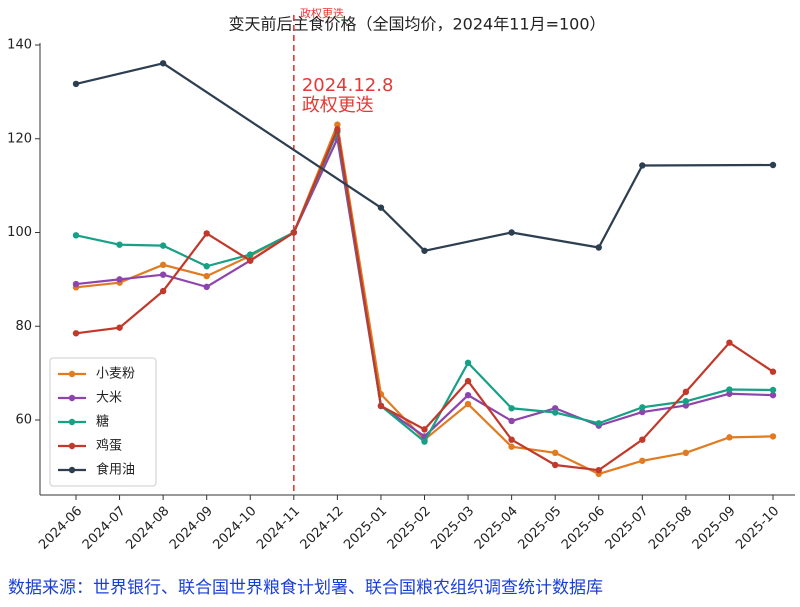  I want to click on source-note: 数据来源：世界银行、联合国世界粮食计划署、联合国粮农组织调查统计数据库, so click(305, 588).